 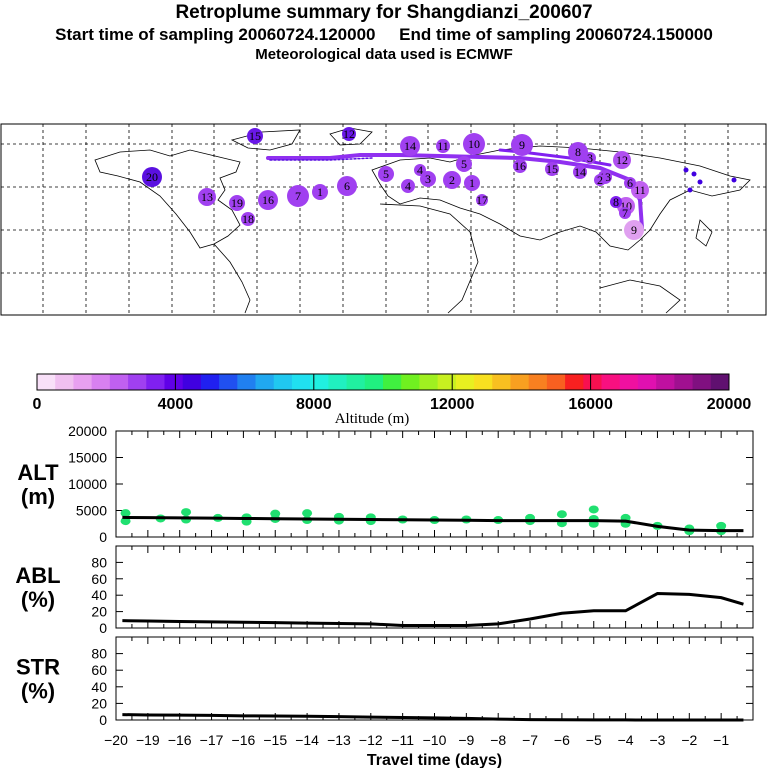 I want to click on trajectory-marker-label: 2, so click(x=452, y=180).